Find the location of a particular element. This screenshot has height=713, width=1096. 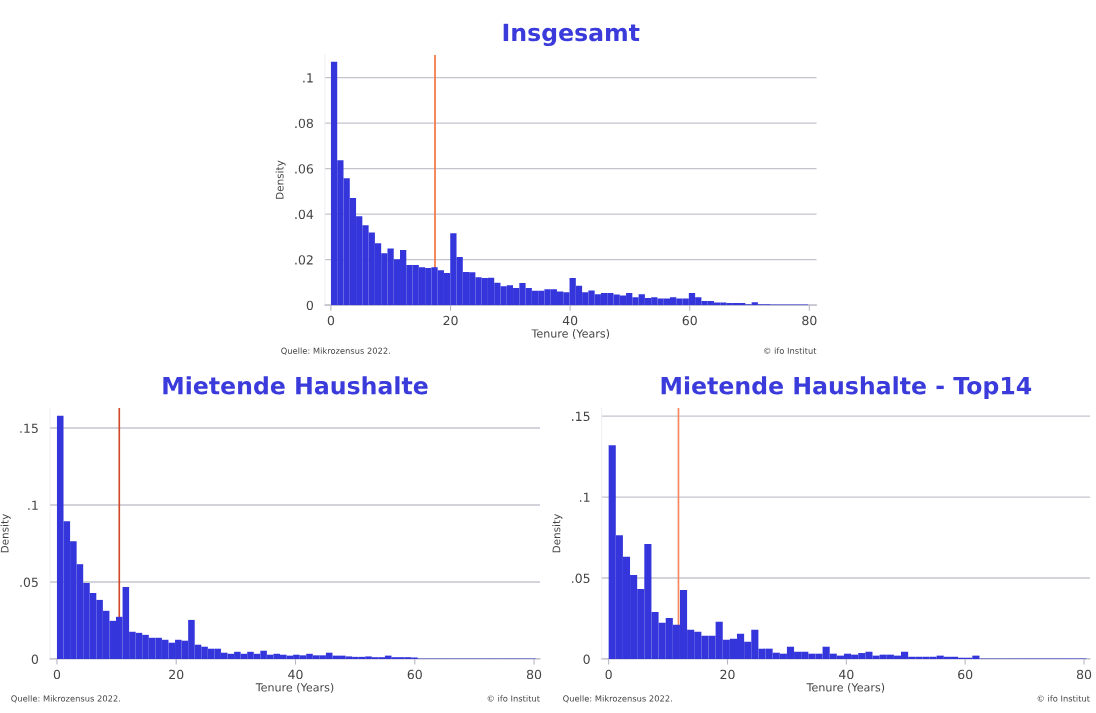

y-tick-label: .04 is located at coordinates (304, 214).